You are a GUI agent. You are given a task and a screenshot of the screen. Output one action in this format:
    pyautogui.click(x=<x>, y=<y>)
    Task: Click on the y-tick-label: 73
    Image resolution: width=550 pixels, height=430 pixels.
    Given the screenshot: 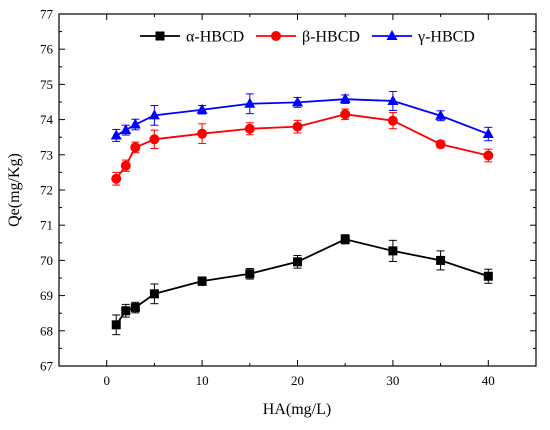 What is the action you would take?
    pyautogui.click(x=46, y=154)
    